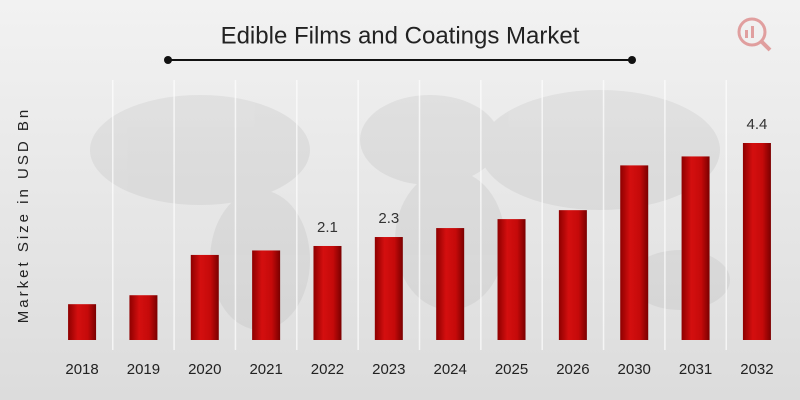 Image resolution: width=800 pixels, height=400 pixels. Describe the element at coordinates (265, 369) in the screenshot. I see `x-tick-label: 2021` at that location.